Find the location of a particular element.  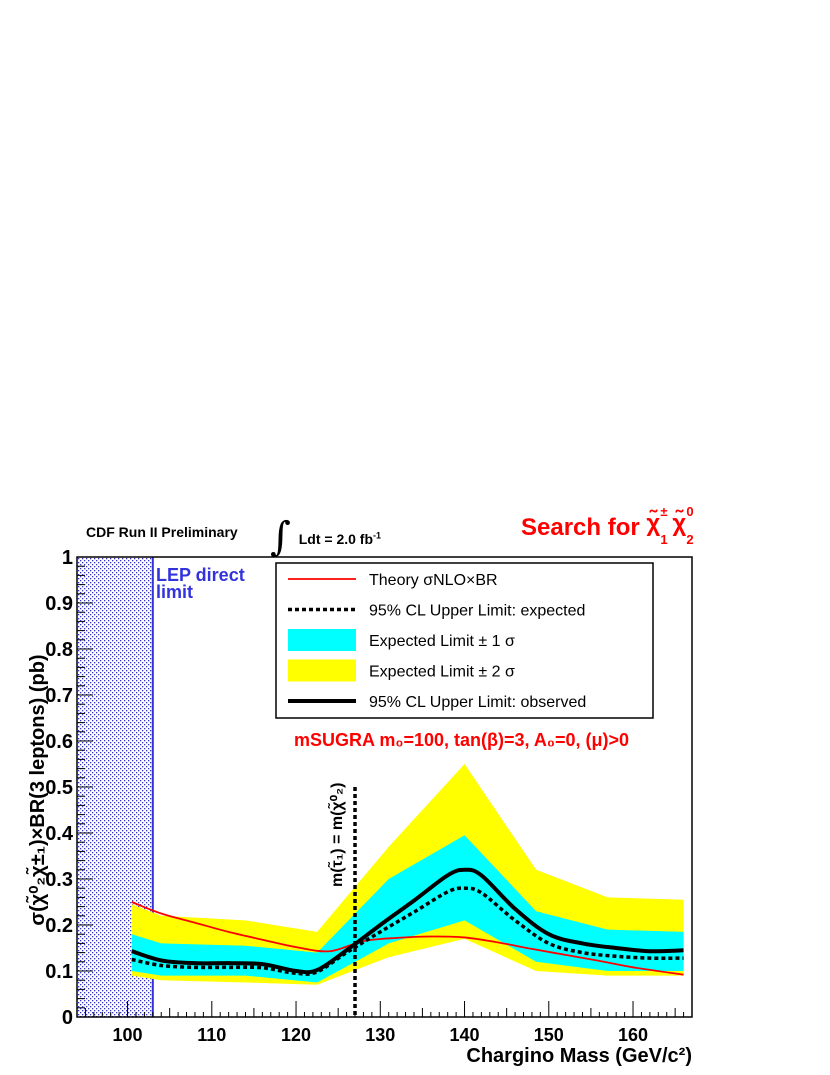

search-title-prefix: Search for is located at coordinates (580, 527).